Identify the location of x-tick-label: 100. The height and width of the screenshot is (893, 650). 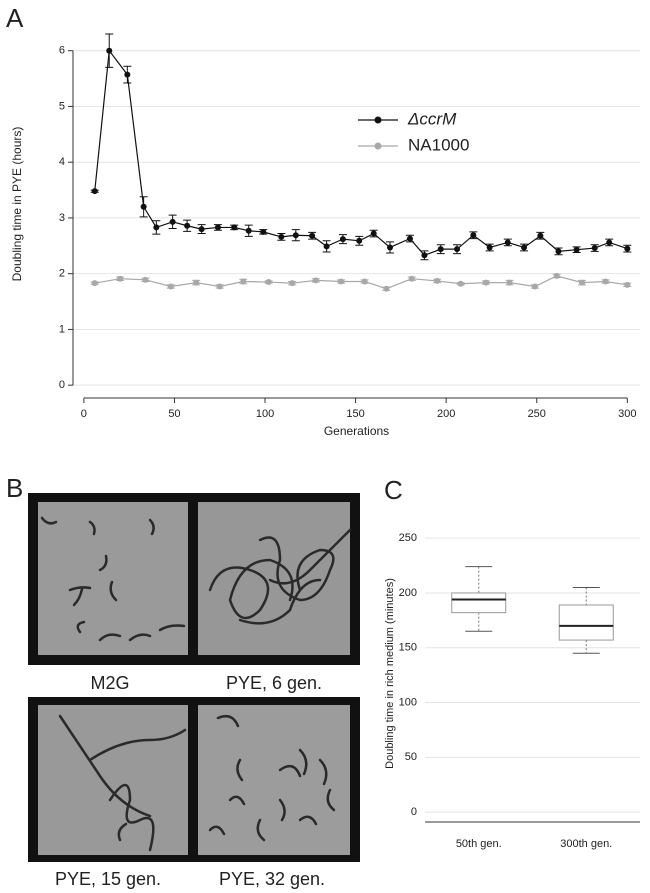
(265, 414).